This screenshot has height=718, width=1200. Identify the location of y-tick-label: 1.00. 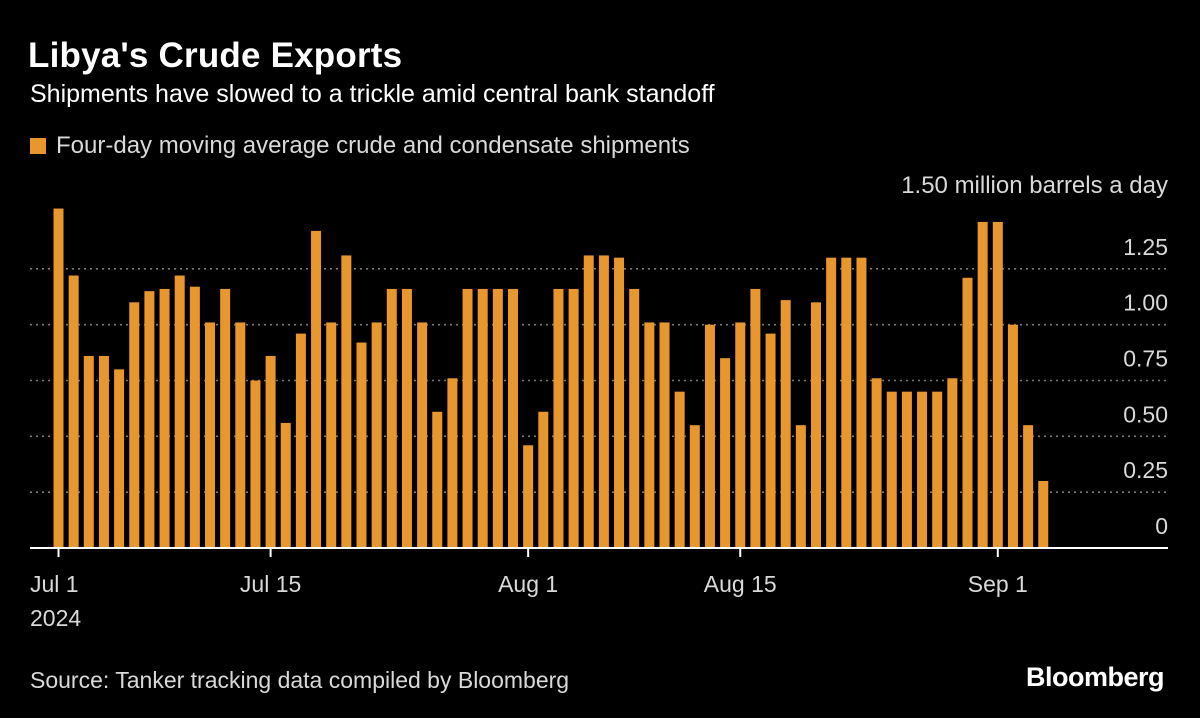
(1145, 303).